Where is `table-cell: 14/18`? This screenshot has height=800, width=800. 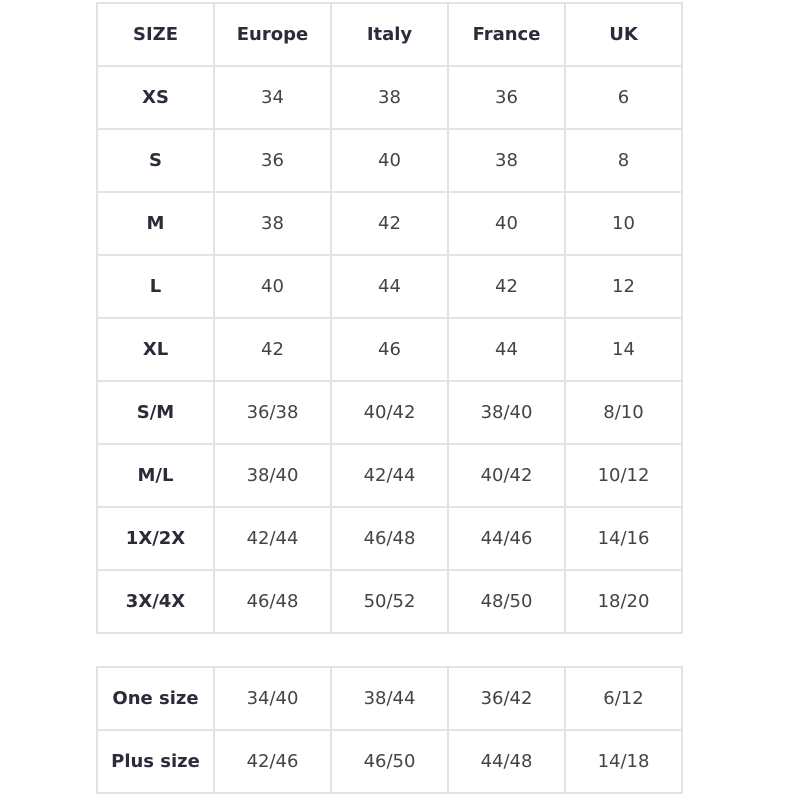
table-cell: 14/18 is located at coordinates (623, 761).